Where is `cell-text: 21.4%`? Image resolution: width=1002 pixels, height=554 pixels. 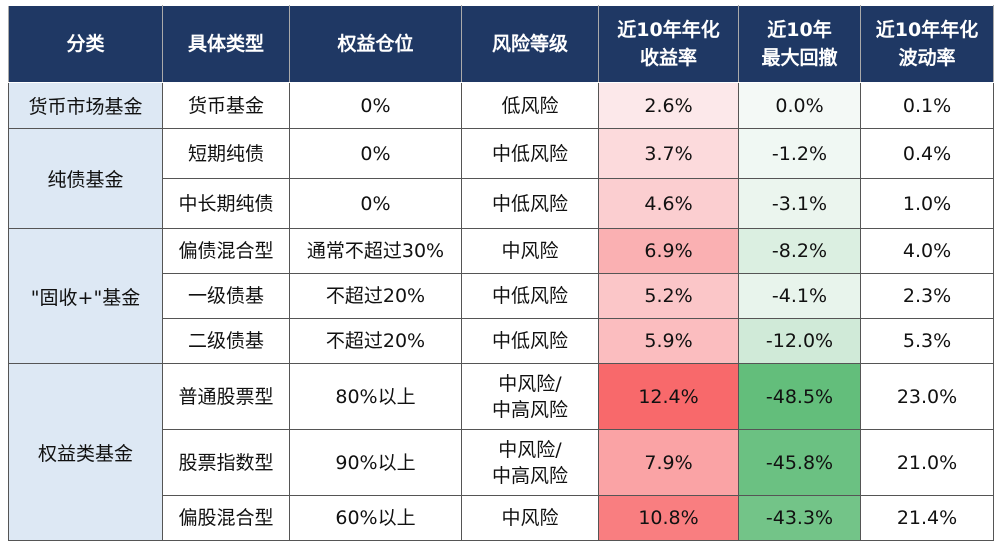
cell-text: 21.4% is located at coordinates (927, 518).